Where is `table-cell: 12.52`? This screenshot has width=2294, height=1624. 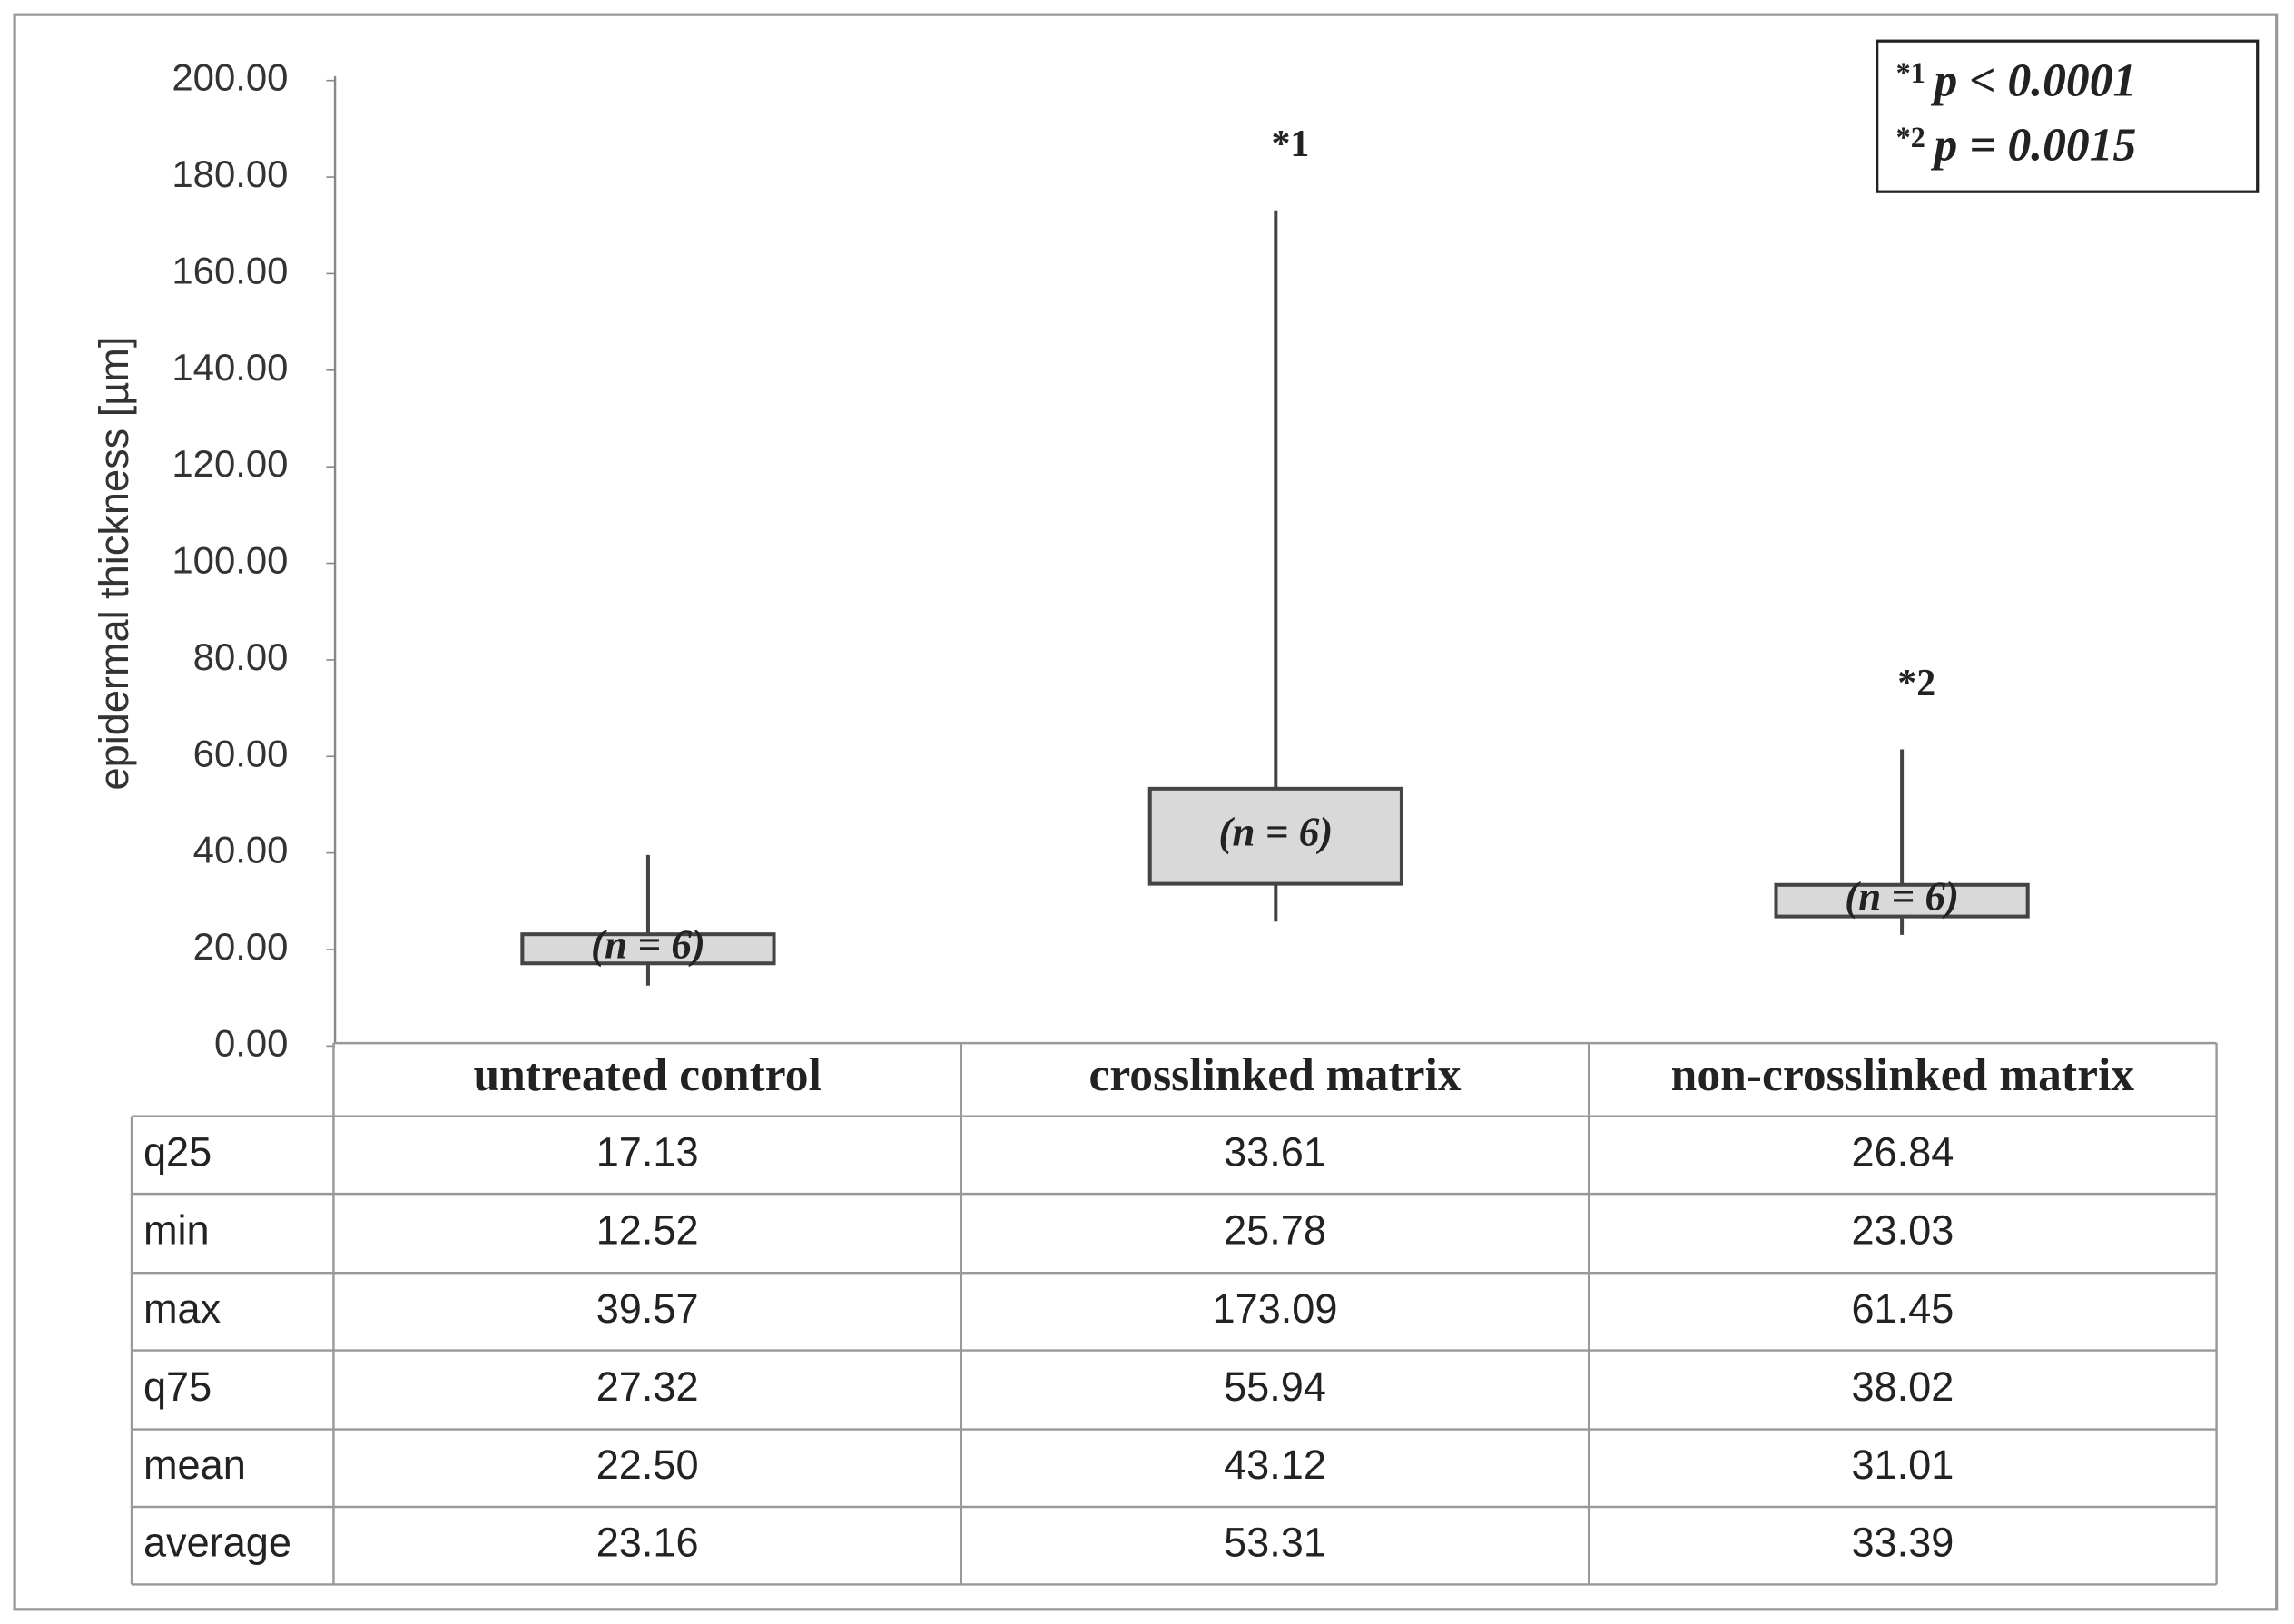 table-cell: 12.52 is located at coordinates (647, 1230).